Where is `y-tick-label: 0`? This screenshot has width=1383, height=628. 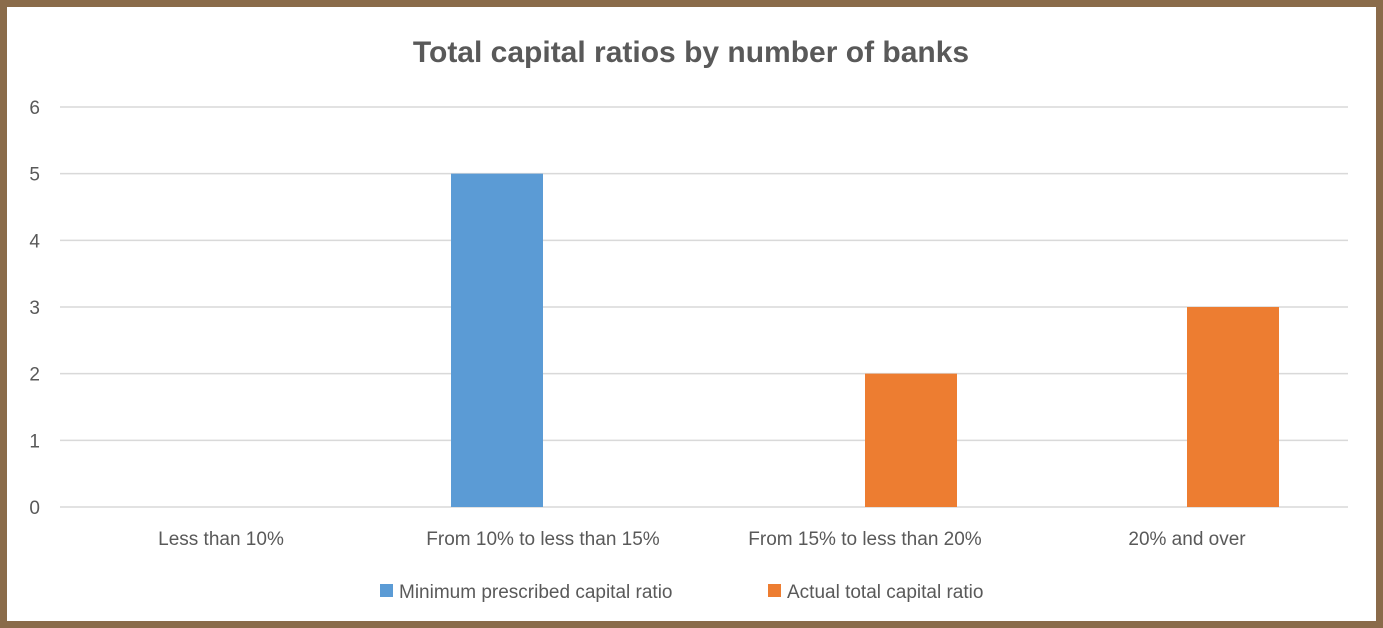 y-tick-label: 0 is located at coordinates (34, 508).